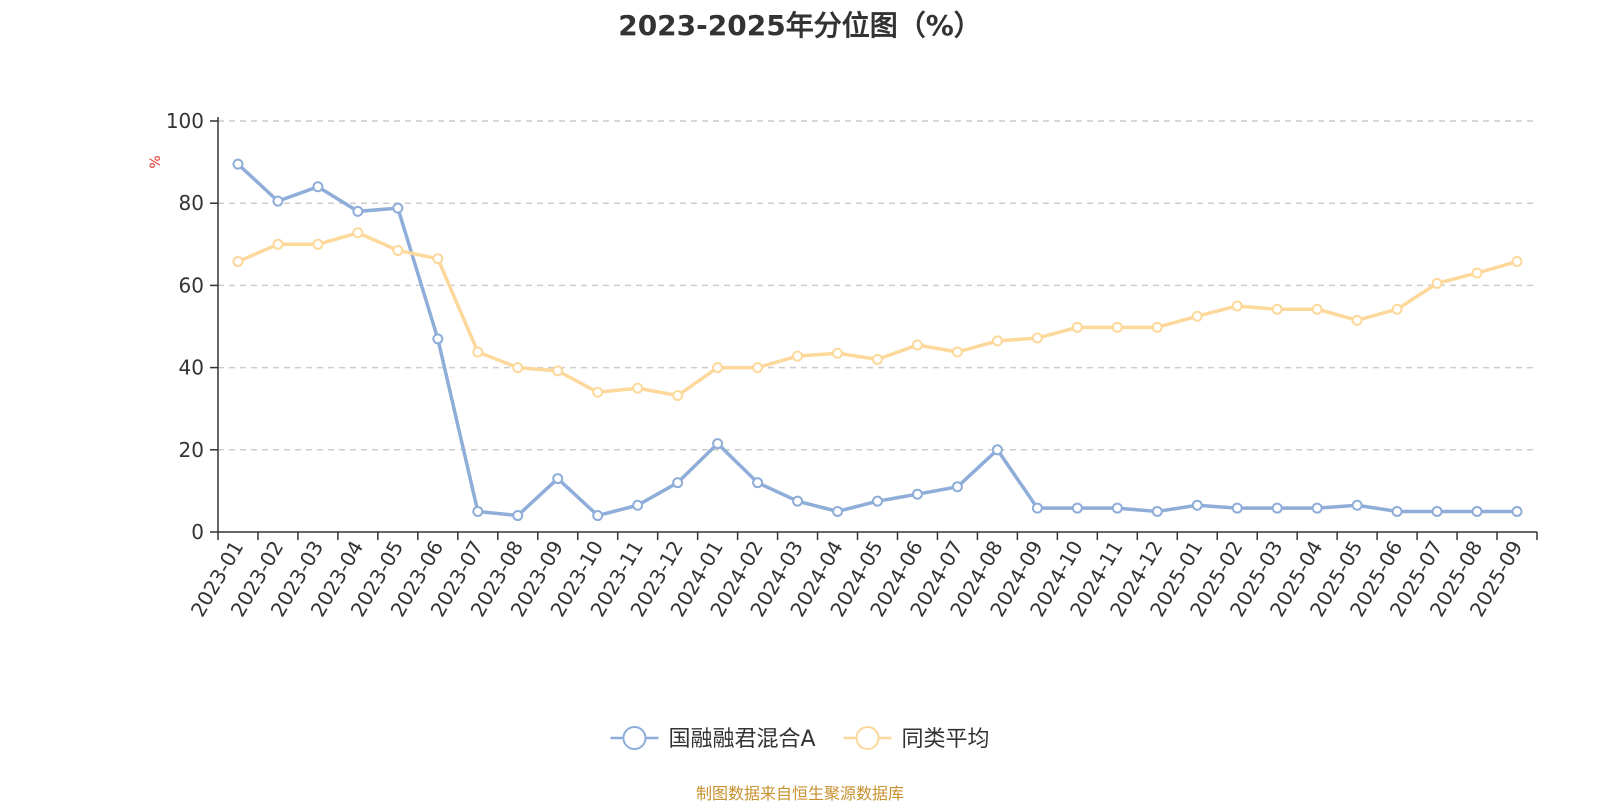 This screenshot has height=804, width=1600. I want to click on chart-title: 2023-2025年分位图（%）, so click(800, 25).